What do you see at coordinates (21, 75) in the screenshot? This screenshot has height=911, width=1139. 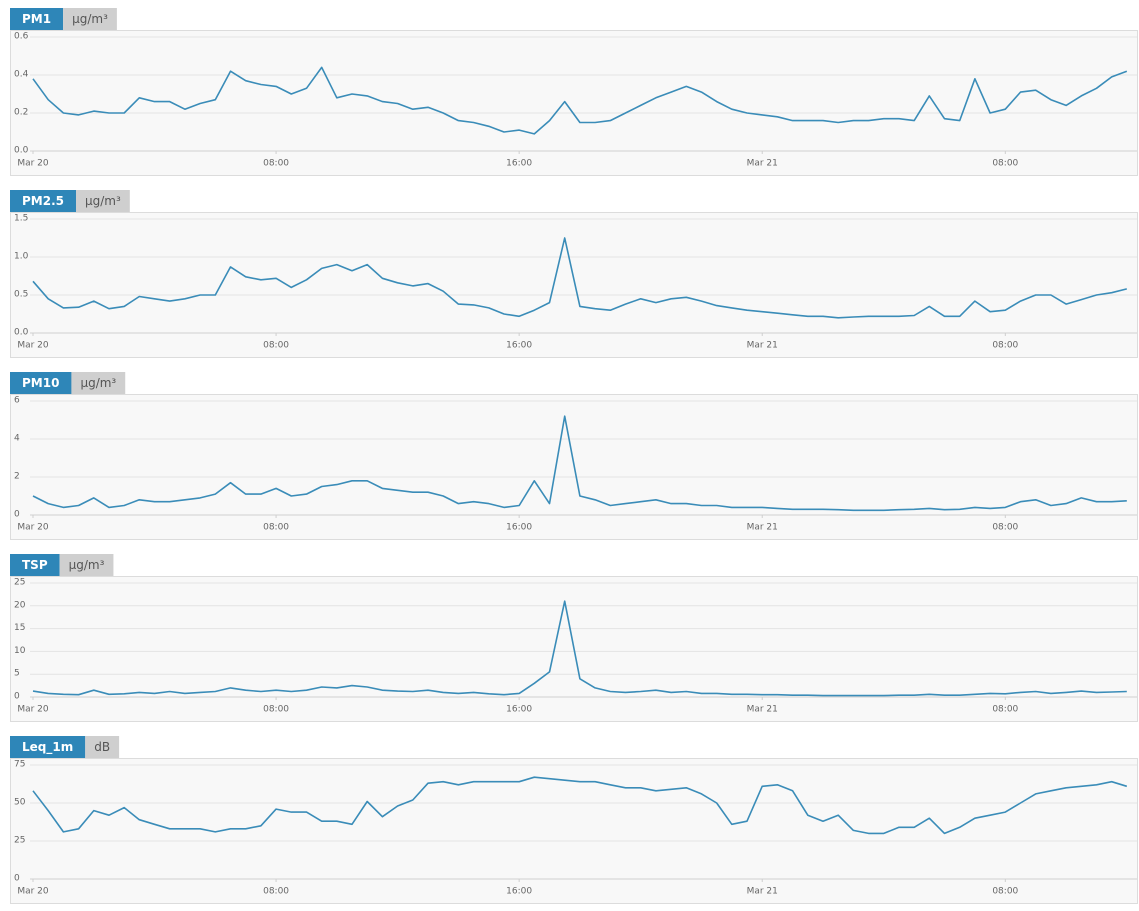 I see `y-tick-label: 0.4` at bounding box center [21, 75].